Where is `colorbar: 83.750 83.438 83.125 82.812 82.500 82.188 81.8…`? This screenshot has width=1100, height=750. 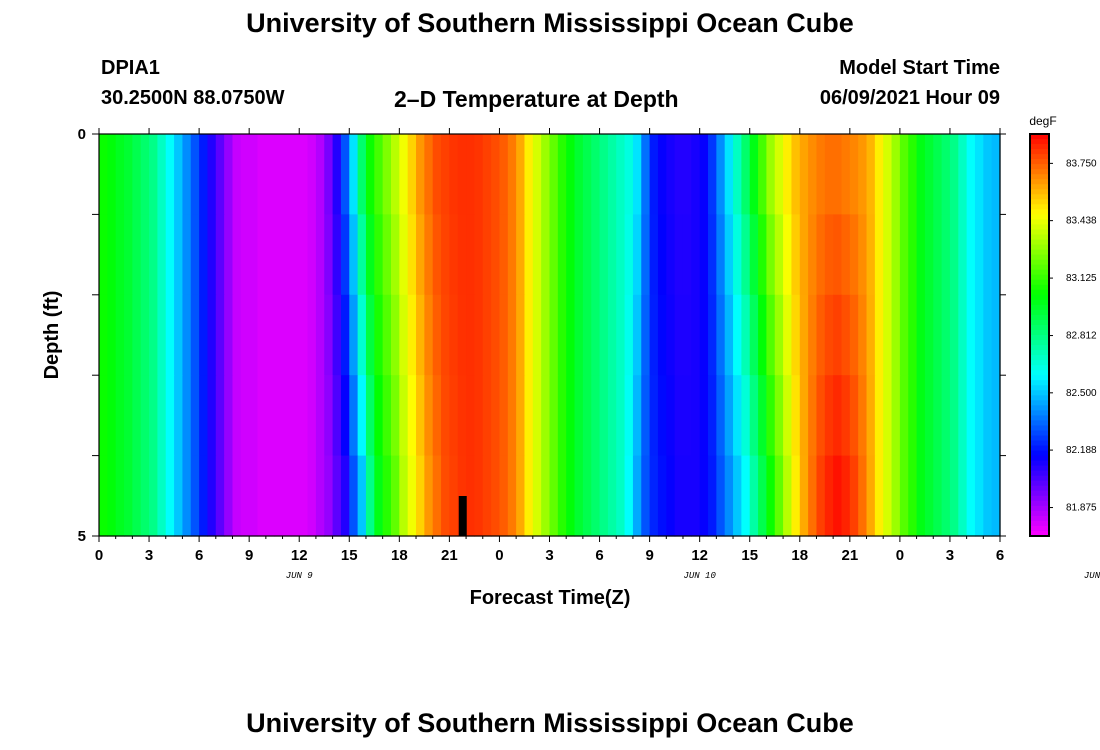 colorbar: 83.750 83.438 83.125 82.812 82.500 82.188 81.8… is located at coordinates (1063, 335).